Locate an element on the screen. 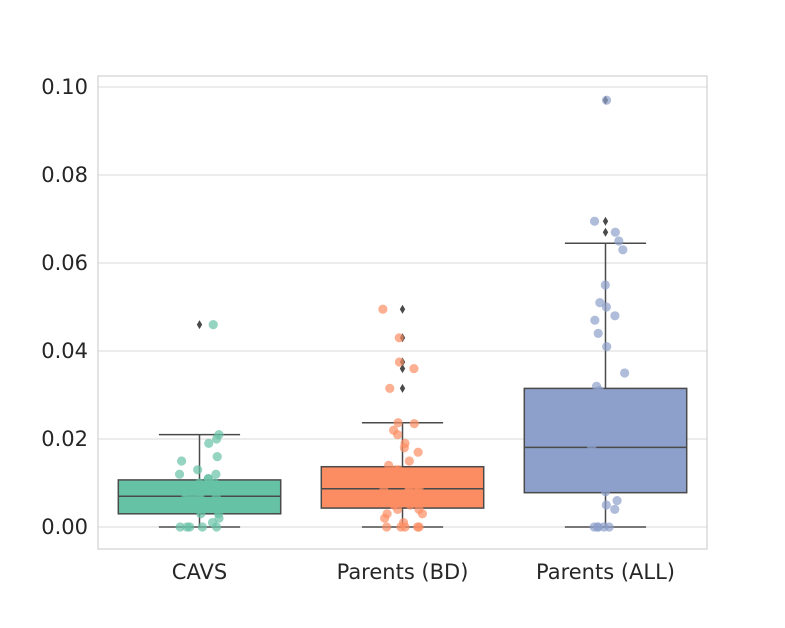 The width and height of the screenshot is (785, 628). x-tick-labels: CAVS Parents (BD) Parents (ALL) is located at coordinates (423, 572).